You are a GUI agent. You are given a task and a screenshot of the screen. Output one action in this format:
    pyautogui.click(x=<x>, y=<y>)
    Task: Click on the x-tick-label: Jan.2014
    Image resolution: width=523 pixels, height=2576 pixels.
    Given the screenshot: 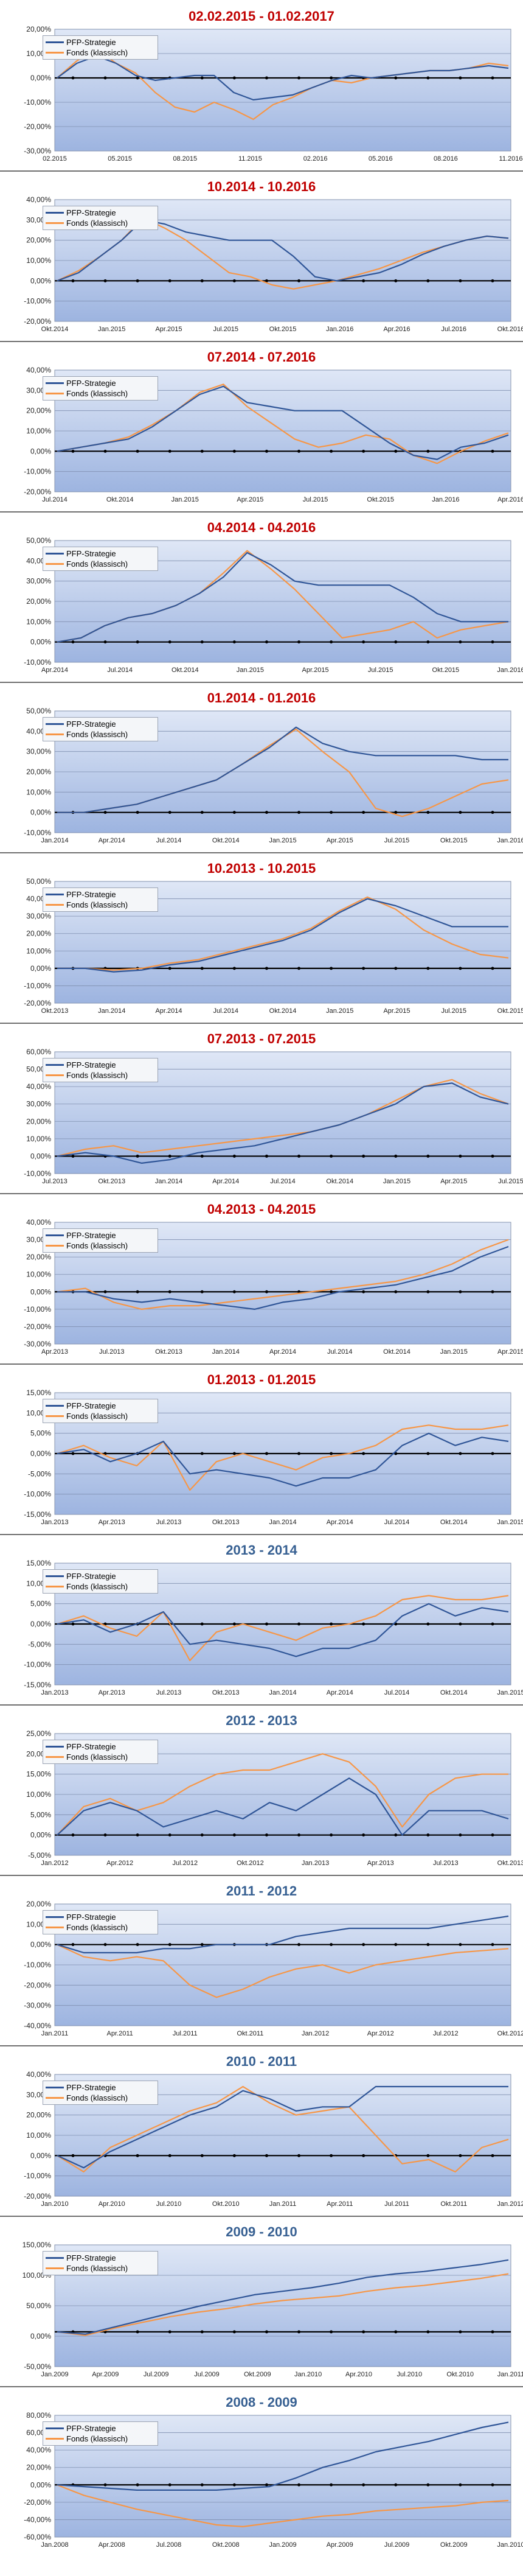 What is the action you would take?
    pyautogui.click(x=169, y=1181)
    